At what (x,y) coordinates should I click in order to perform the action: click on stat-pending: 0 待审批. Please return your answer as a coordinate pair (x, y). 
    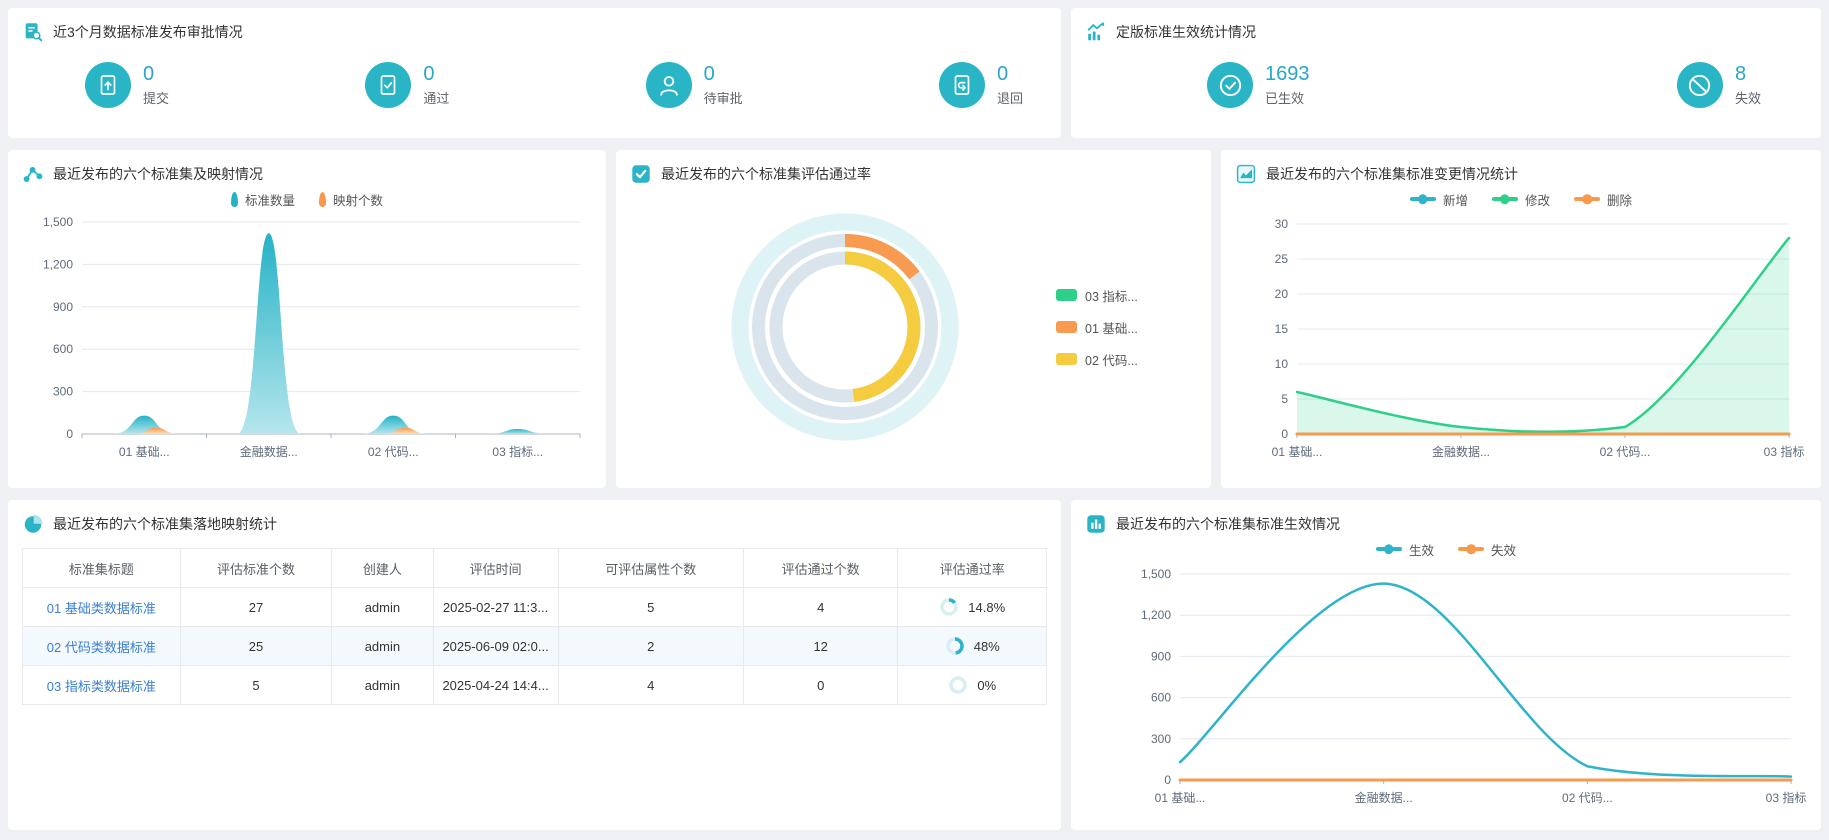
    Looking at the image, I should click on (694, 85).